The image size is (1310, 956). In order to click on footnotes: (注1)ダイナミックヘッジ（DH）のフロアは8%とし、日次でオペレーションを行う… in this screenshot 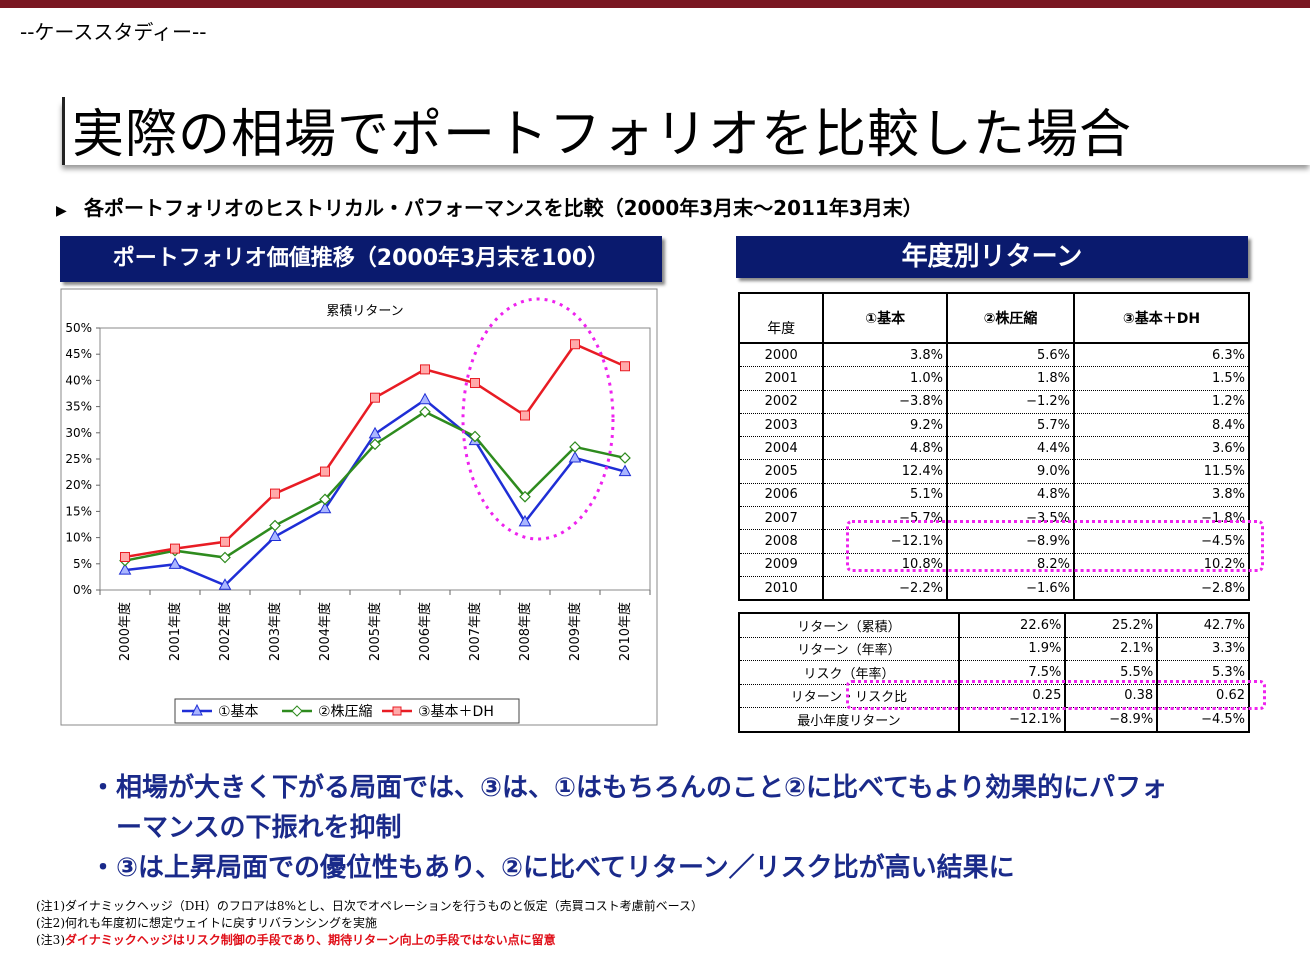, I will do `click(369, 923)`.